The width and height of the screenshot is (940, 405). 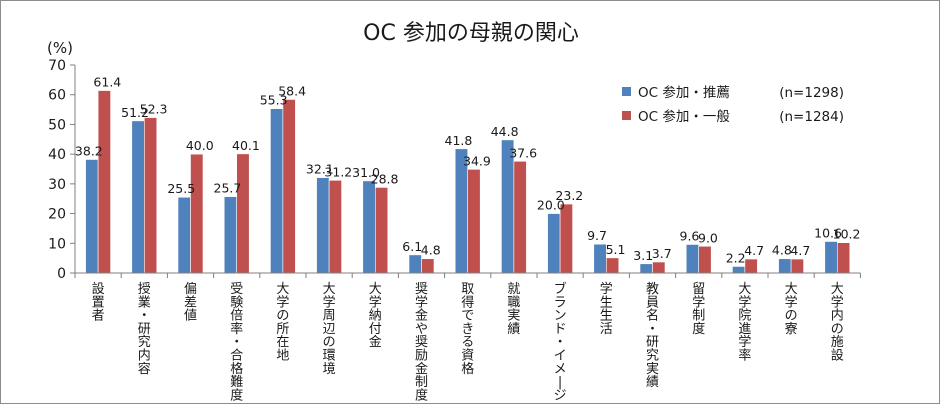 I want to click on data-label: 37.6, so click(x=523, y=152).